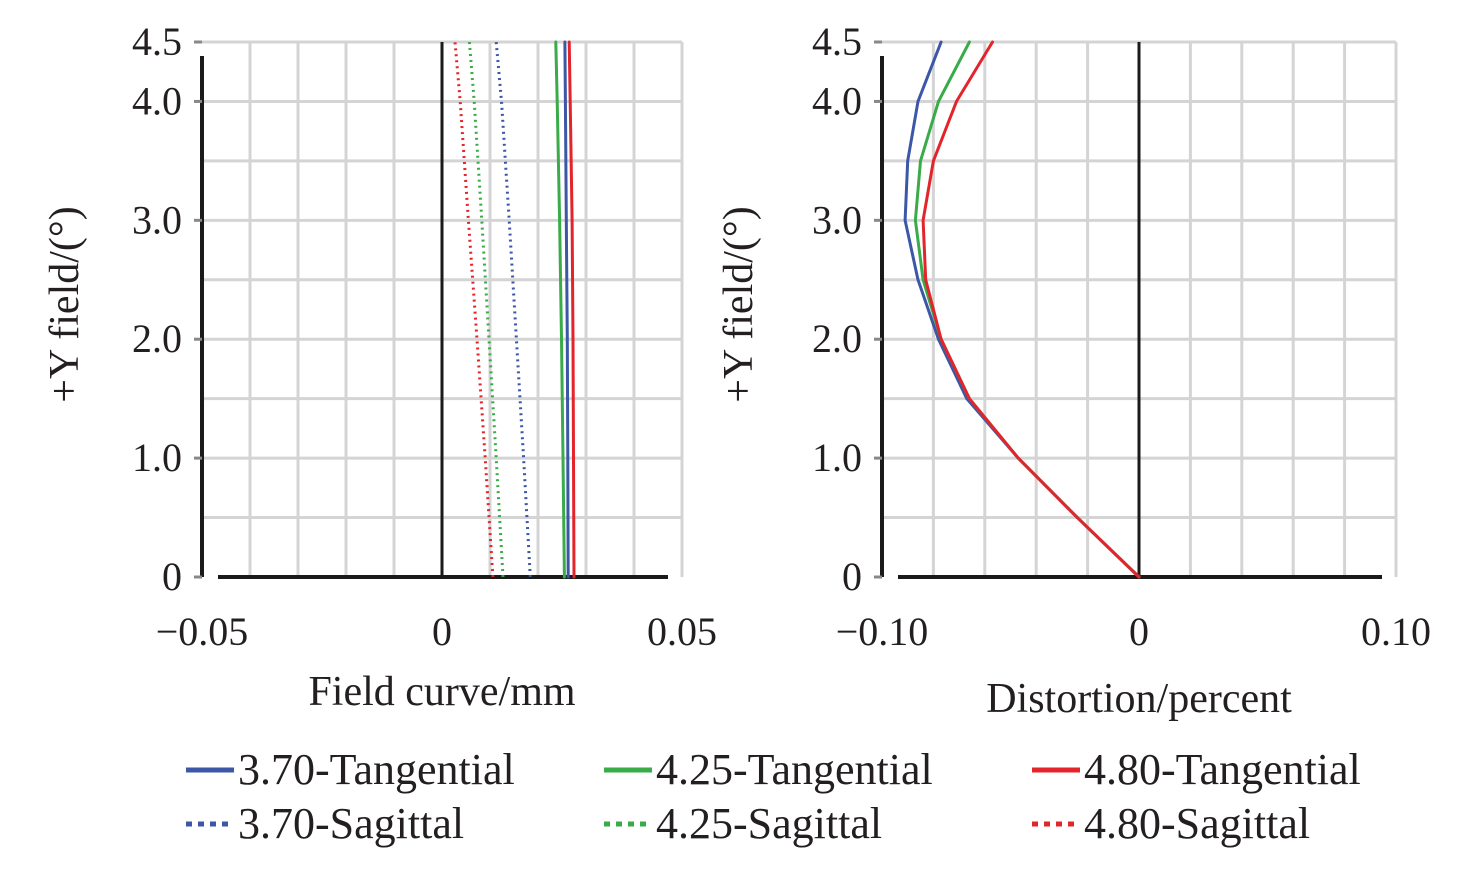 This screenshot has width=1476, height=870. What do you see at coordinates (1396, 631) in the screenshot?
I see `distortion-x-tick-label: 0.10` at bounding box center [1396, 631].